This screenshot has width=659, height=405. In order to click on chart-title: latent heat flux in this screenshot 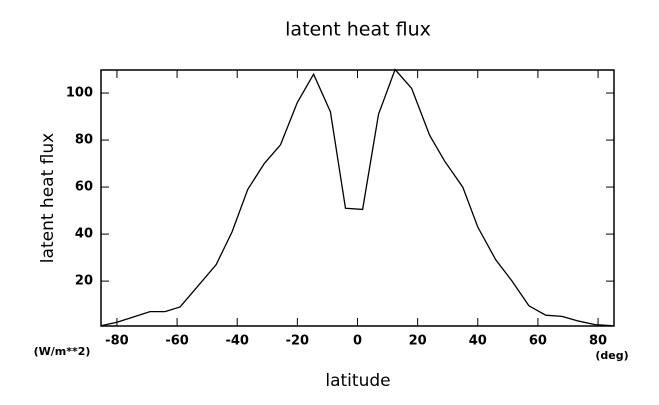, I will do `click(358, 30)`.